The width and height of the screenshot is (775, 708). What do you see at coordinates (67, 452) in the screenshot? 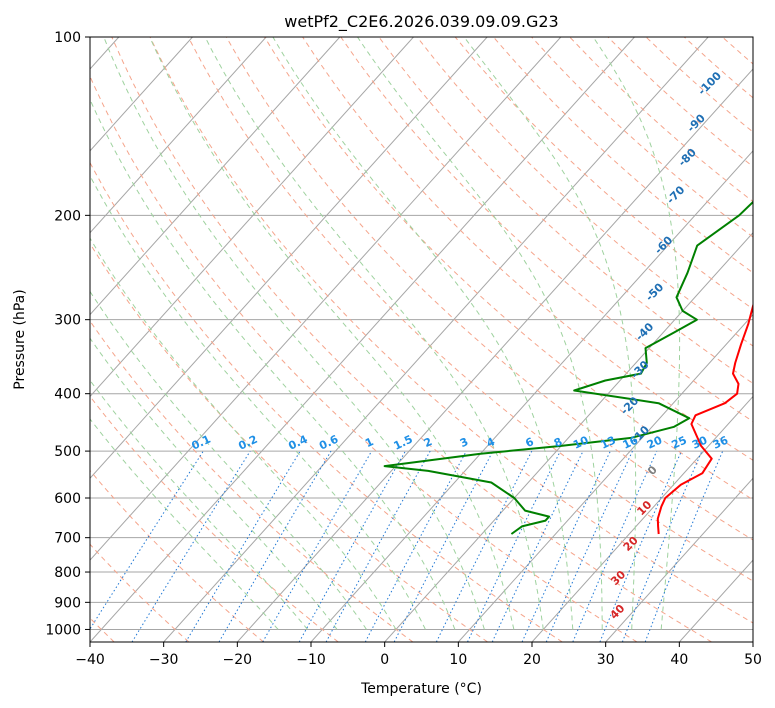
I see `y-tick-label: 500` at bounding box center [67, 452].